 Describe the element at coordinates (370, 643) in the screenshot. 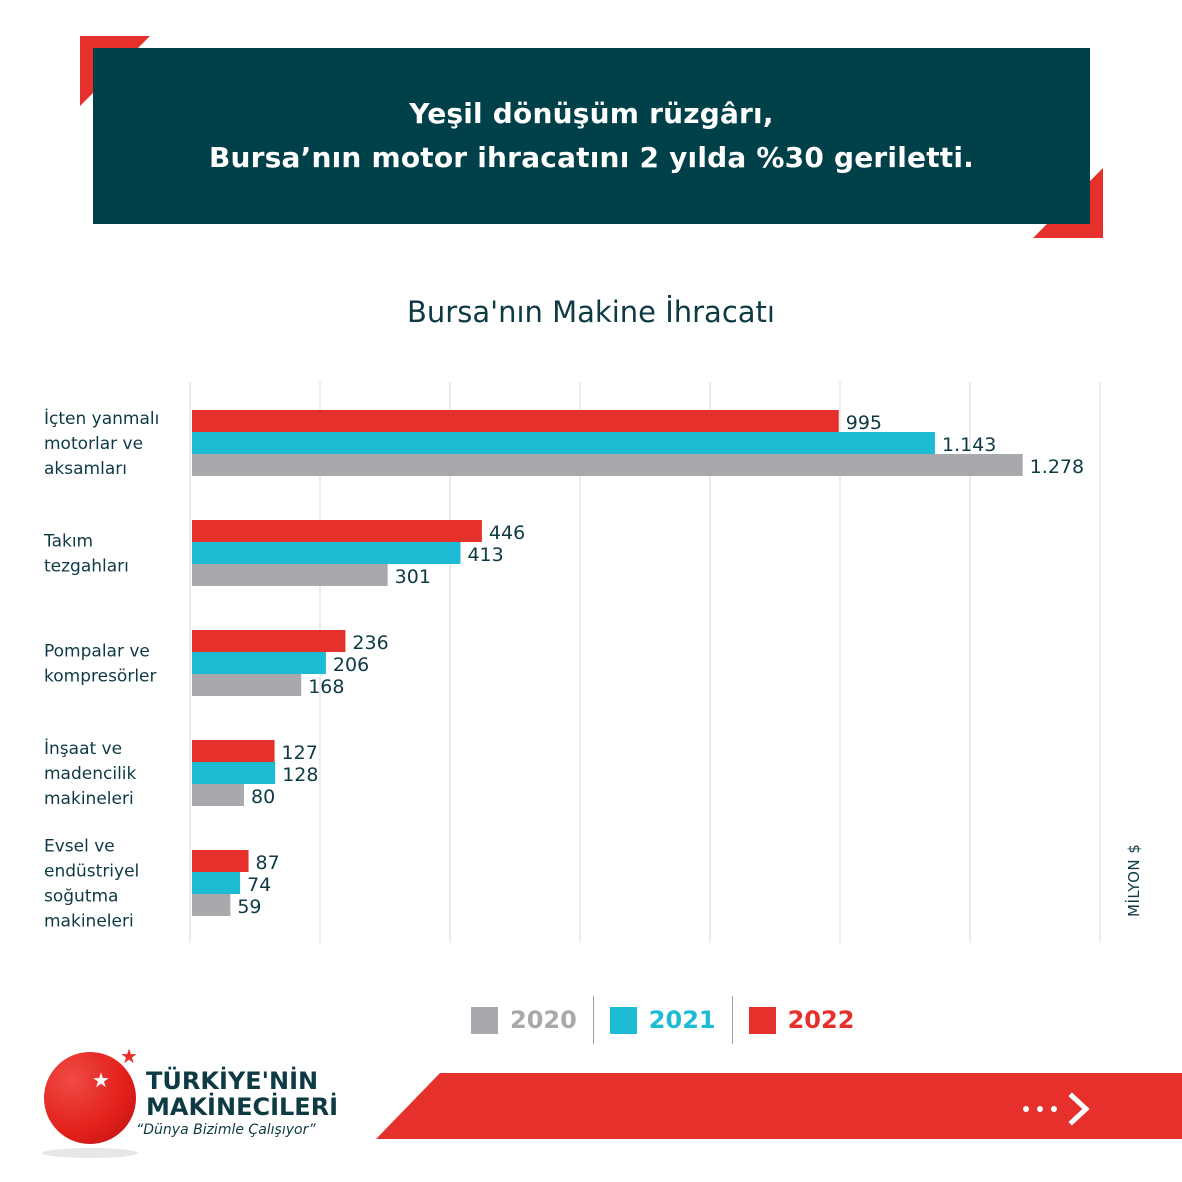

I see `value-label-2022-2: 236` at that location.